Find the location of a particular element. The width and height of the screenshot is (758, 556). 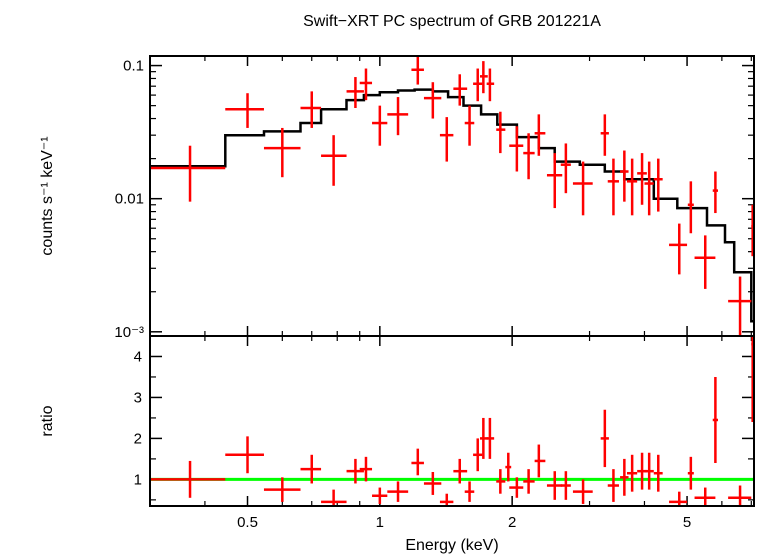

x-tick-label: 0.5 is located at coordinates (247, 522).